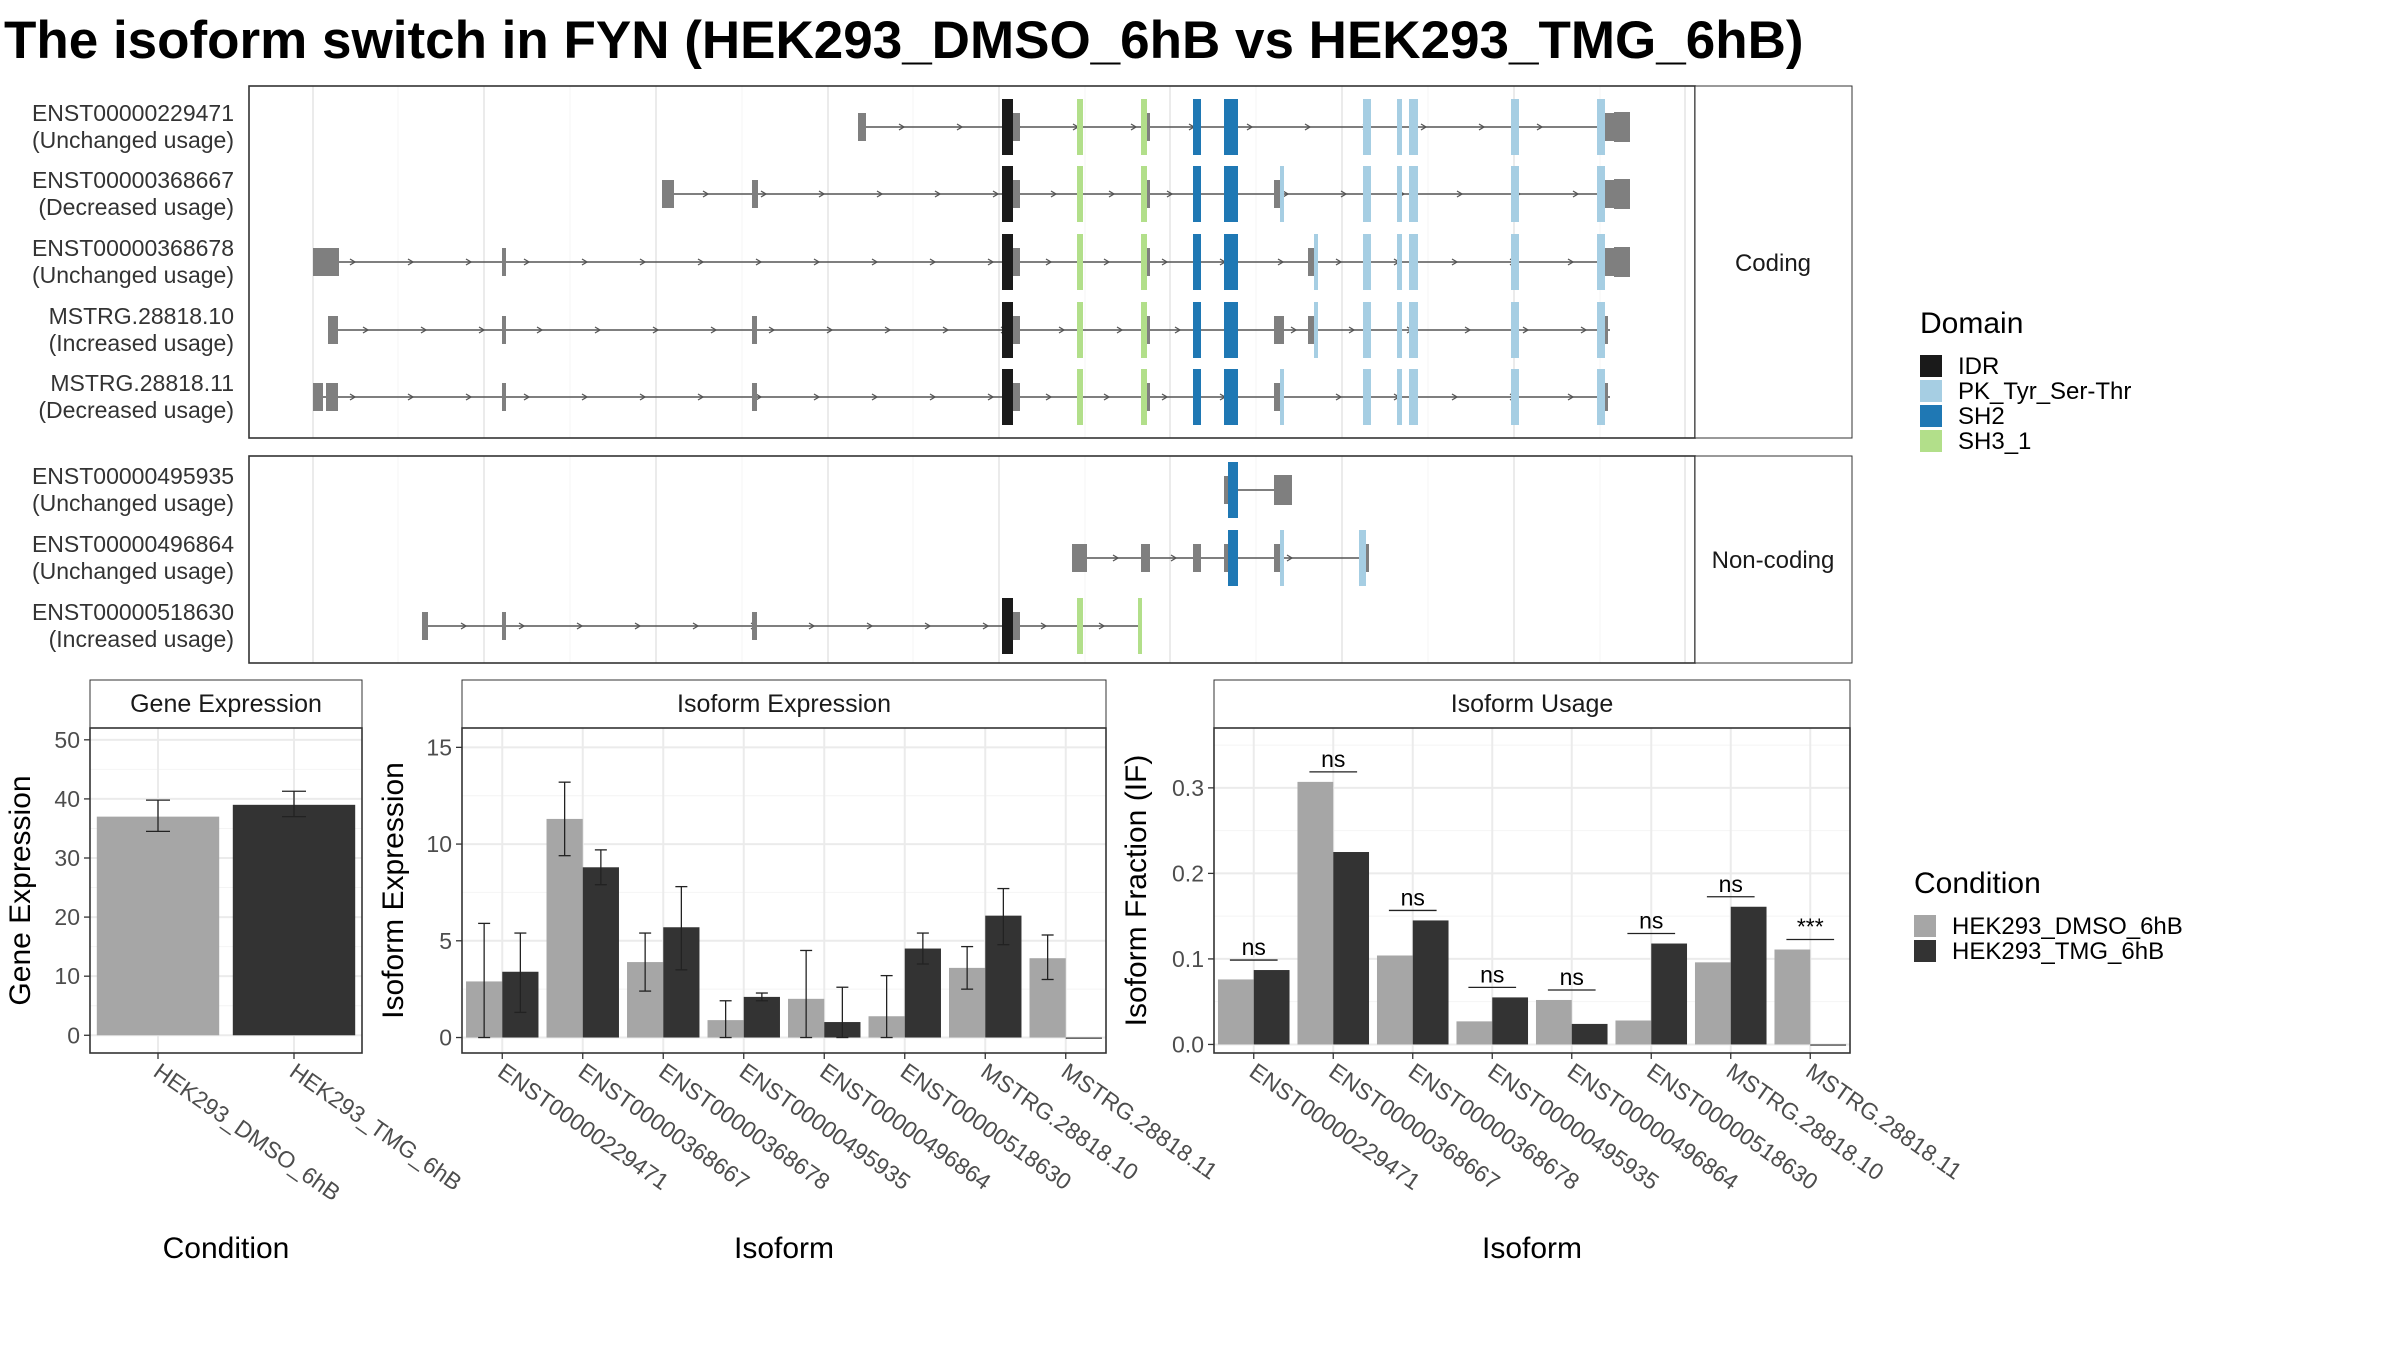  Describe the element at coordinates (439, 747) in the screenshot. I see `y-tick-label: 15` at that location.